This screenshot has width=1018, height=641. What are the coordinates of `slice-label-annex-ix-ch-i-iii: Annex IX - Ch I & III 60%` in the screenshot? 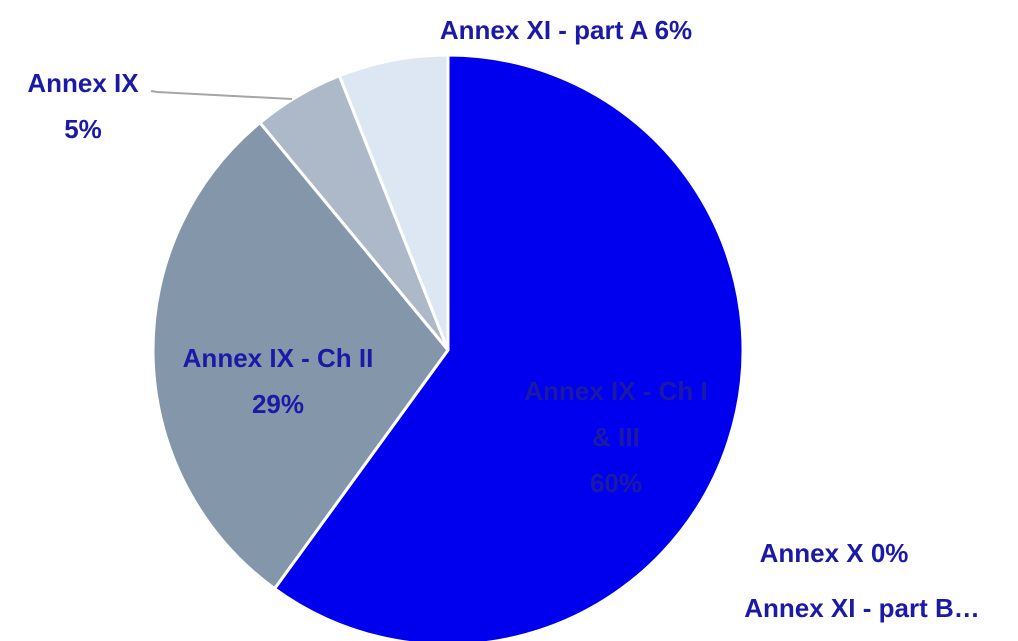 It's located at (615, 437).